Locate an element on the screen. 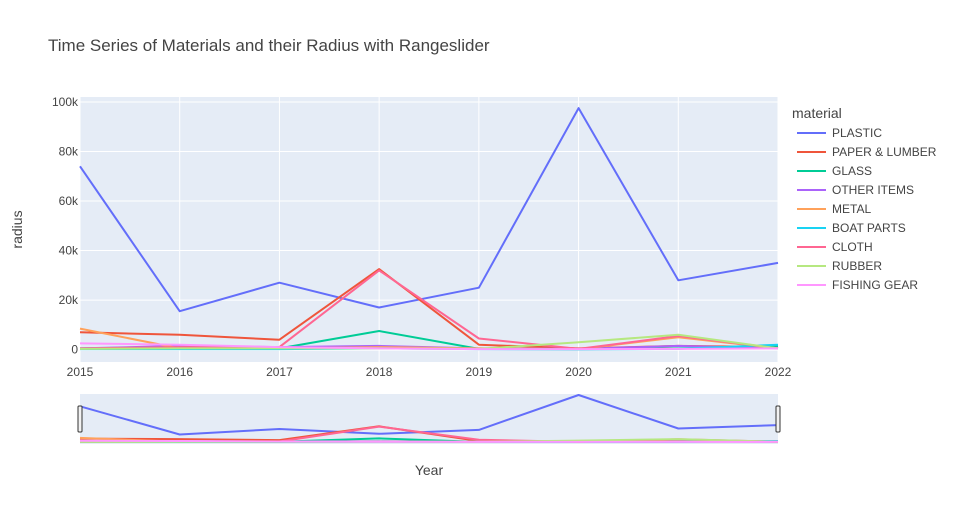 The image size is (954, 525). legend-item: METAL is located at coordinates (834, 209).